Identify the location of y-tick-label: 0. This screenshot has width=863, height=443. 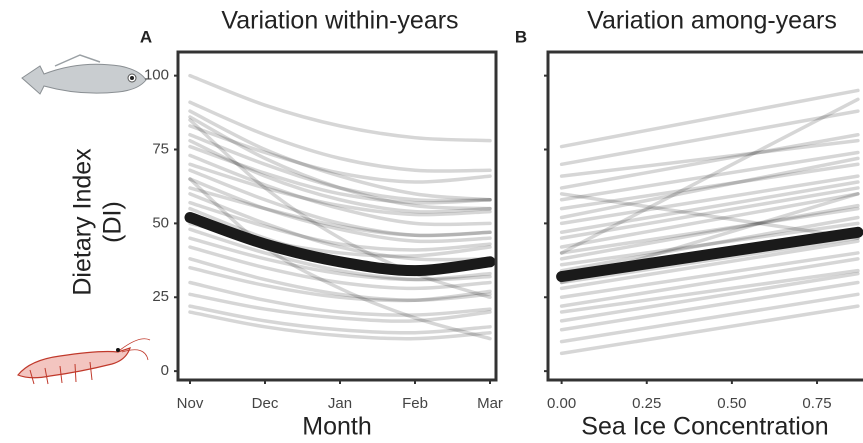
(165, 370).